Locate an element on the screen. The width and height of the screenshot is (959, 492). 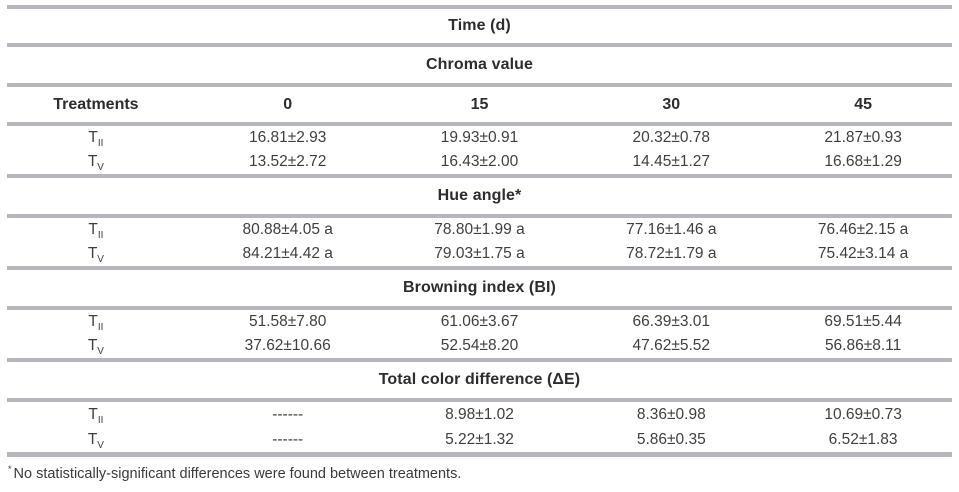
column-header-row: Treatments 0 15 30 45 is located at coordinates (479, 104).